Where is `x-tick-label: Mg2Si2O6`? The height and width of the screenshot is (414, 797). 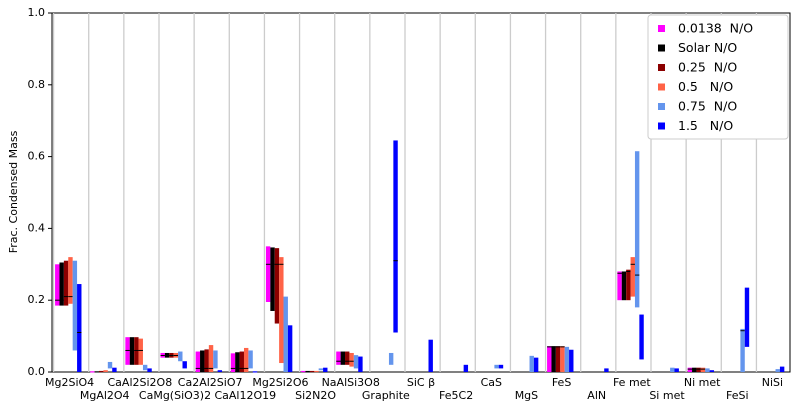 x-tick-label: Mg2Si2O6 is located at coordinates (280, 382).